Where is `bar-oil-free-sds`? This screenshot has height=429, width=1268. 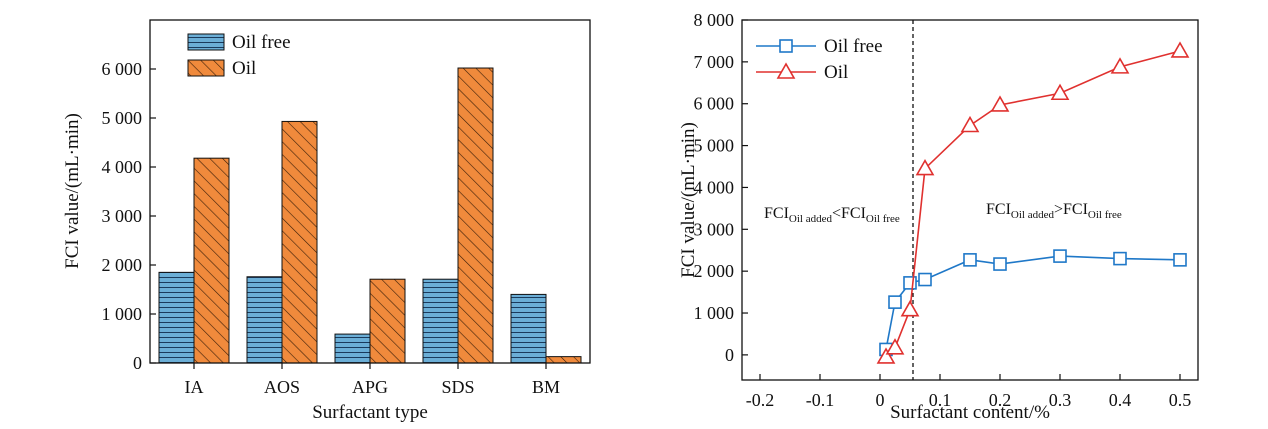 bar-oil-free-sds is located at coordinates (440, 321).